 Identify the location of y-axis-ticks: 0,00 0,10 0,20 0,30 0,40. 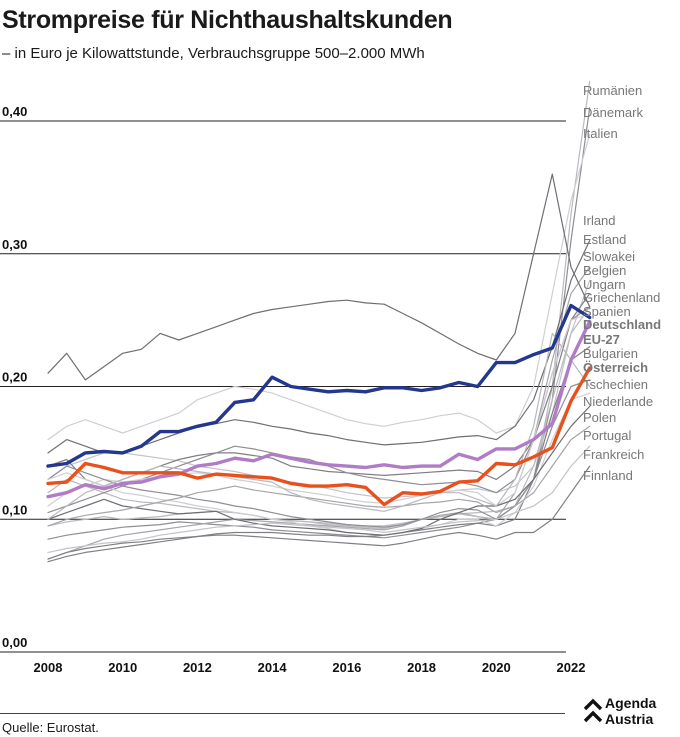
(14, 377).